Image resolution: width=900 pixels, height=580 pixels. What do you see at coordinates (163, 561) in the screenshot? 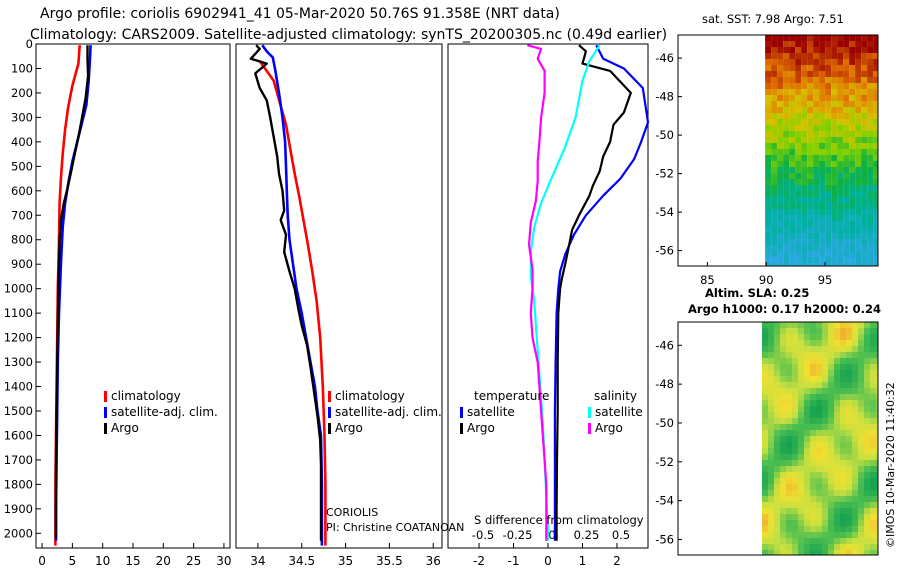
I see `temperature-xtick-label: 20` at bounding box center [163, 561].